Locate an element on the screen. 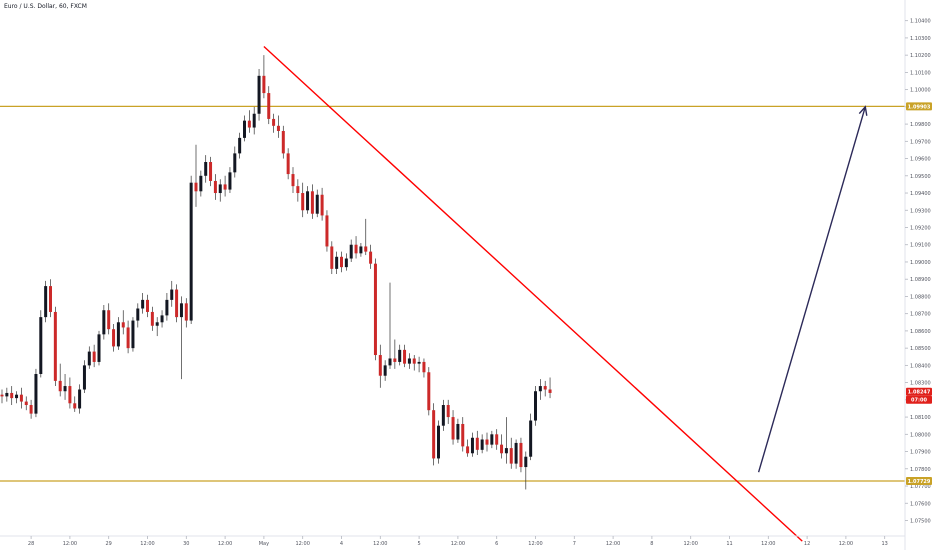 This screenshot has height=555, width=932. y-tick-label: 1.09700 is located at coordinates (920, 142).